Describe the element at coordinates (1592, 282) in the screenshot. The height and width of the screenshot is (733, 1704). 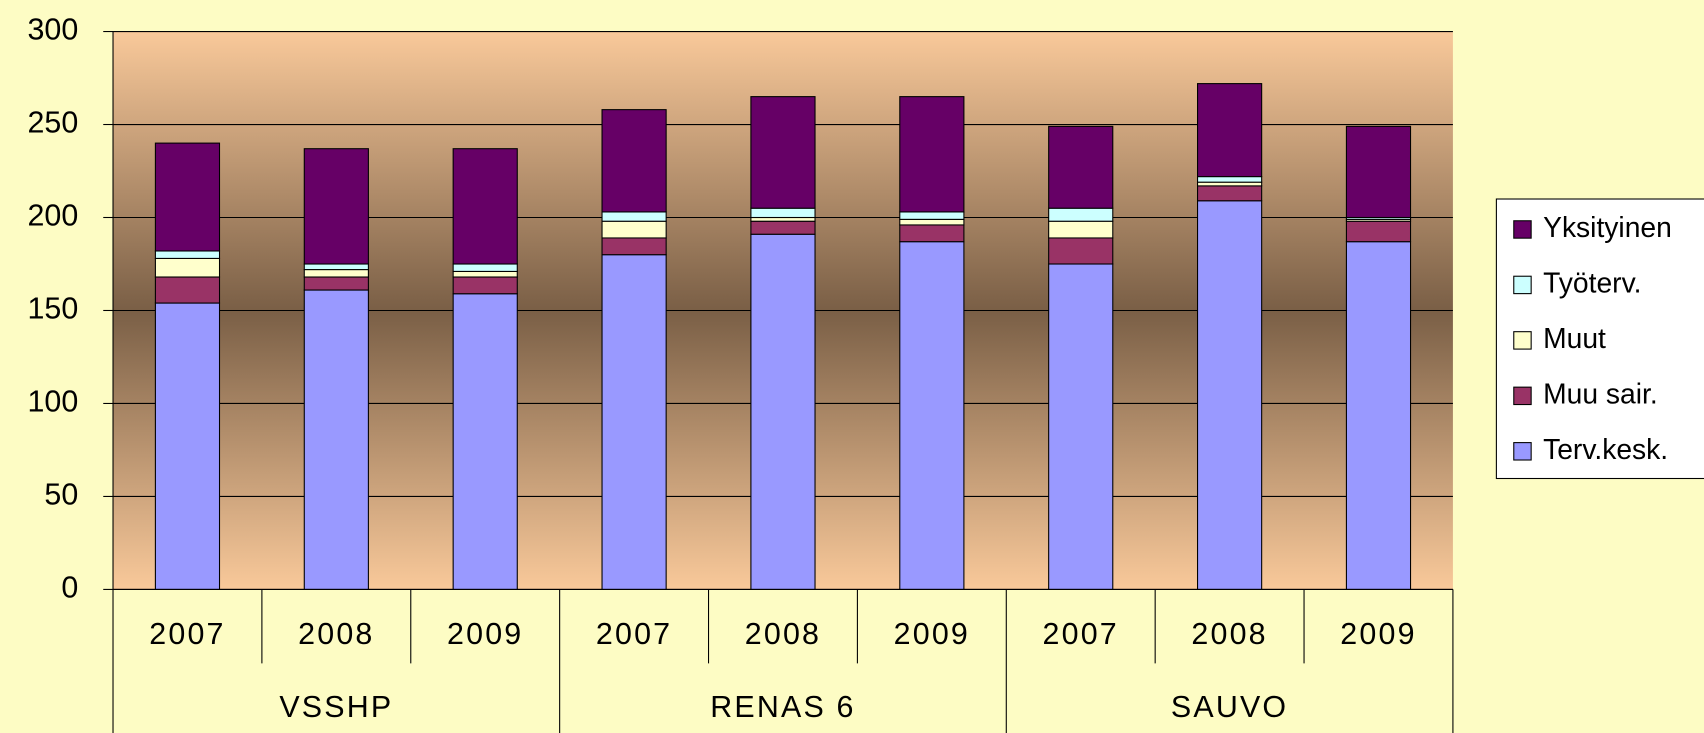
I see `legend-label: Työterv.` at that location.